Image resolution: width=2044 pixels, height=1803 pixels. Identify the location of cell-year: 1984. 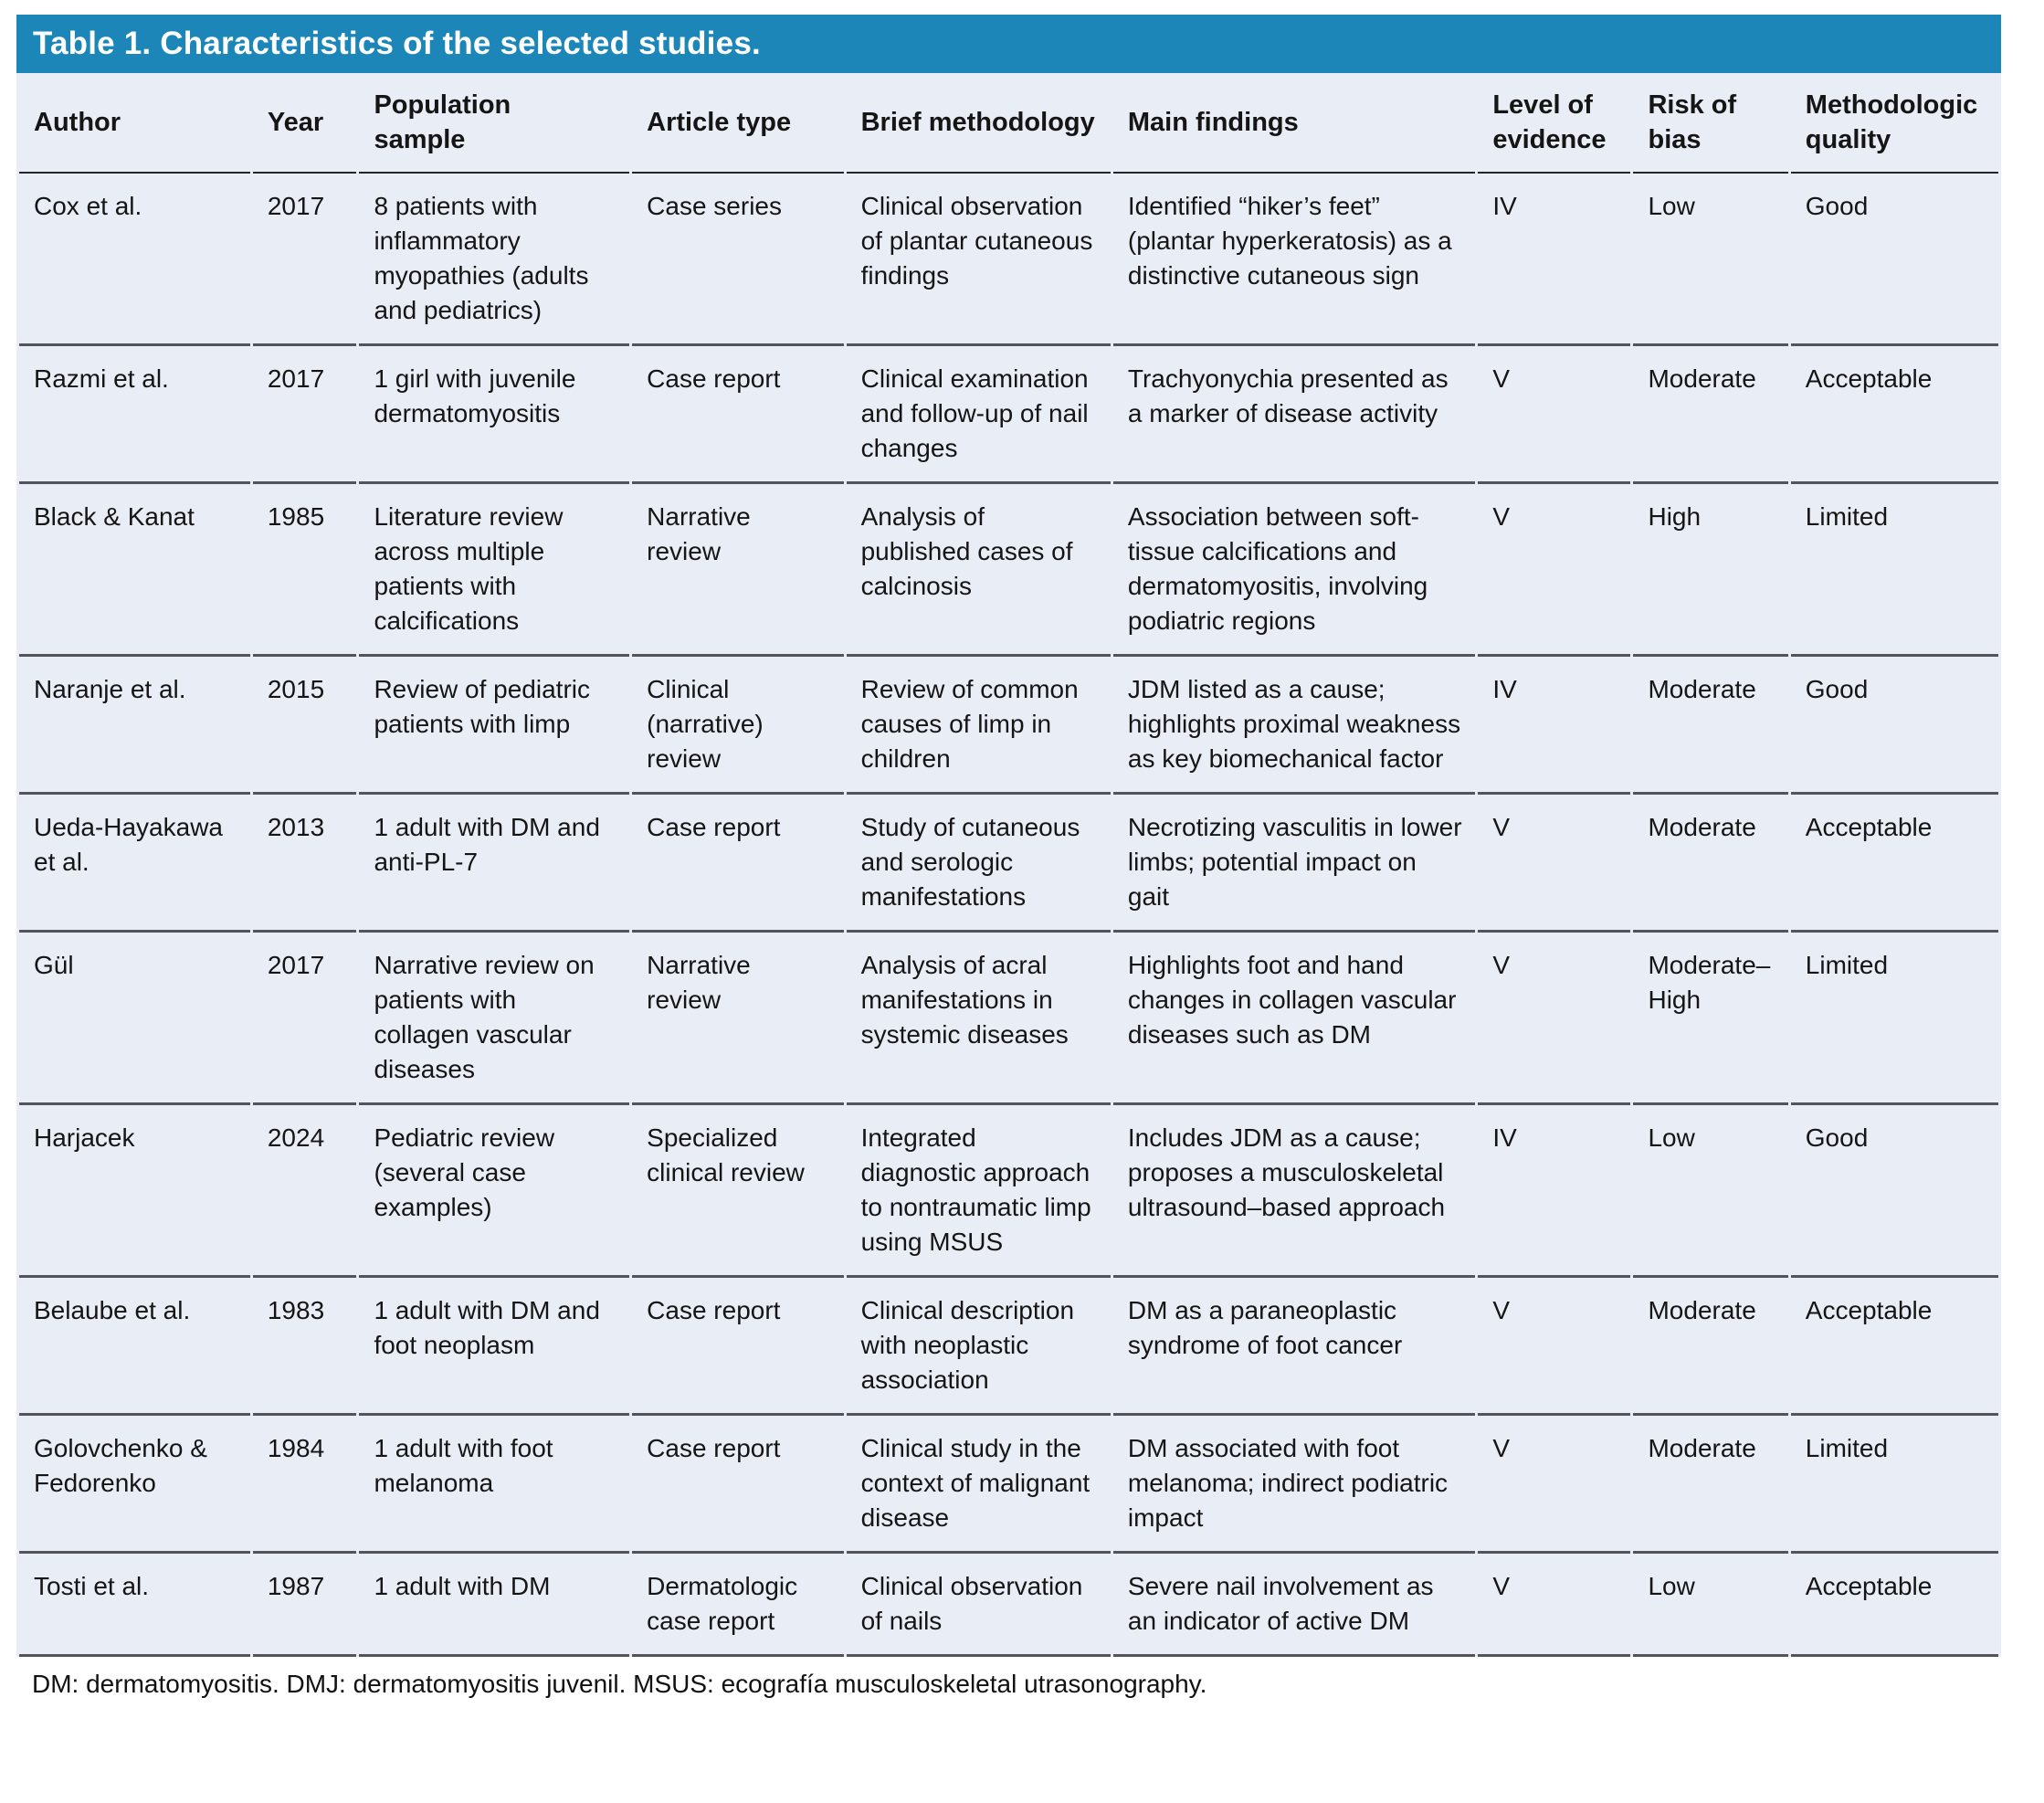
(304, 1485).